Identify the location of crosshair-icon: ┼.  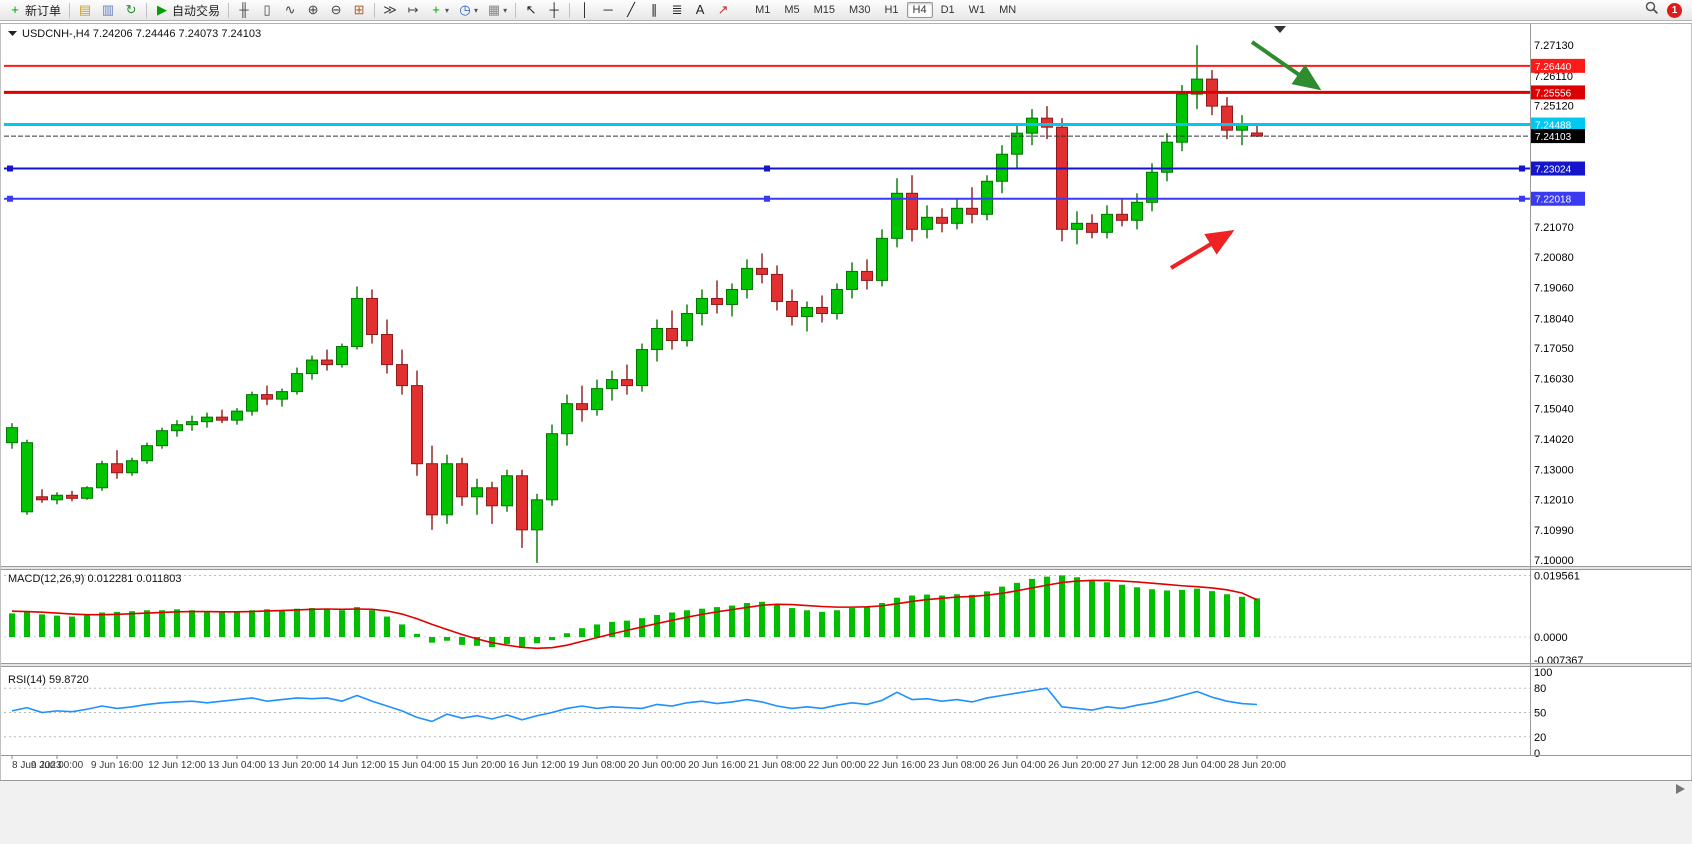
(554, 9).